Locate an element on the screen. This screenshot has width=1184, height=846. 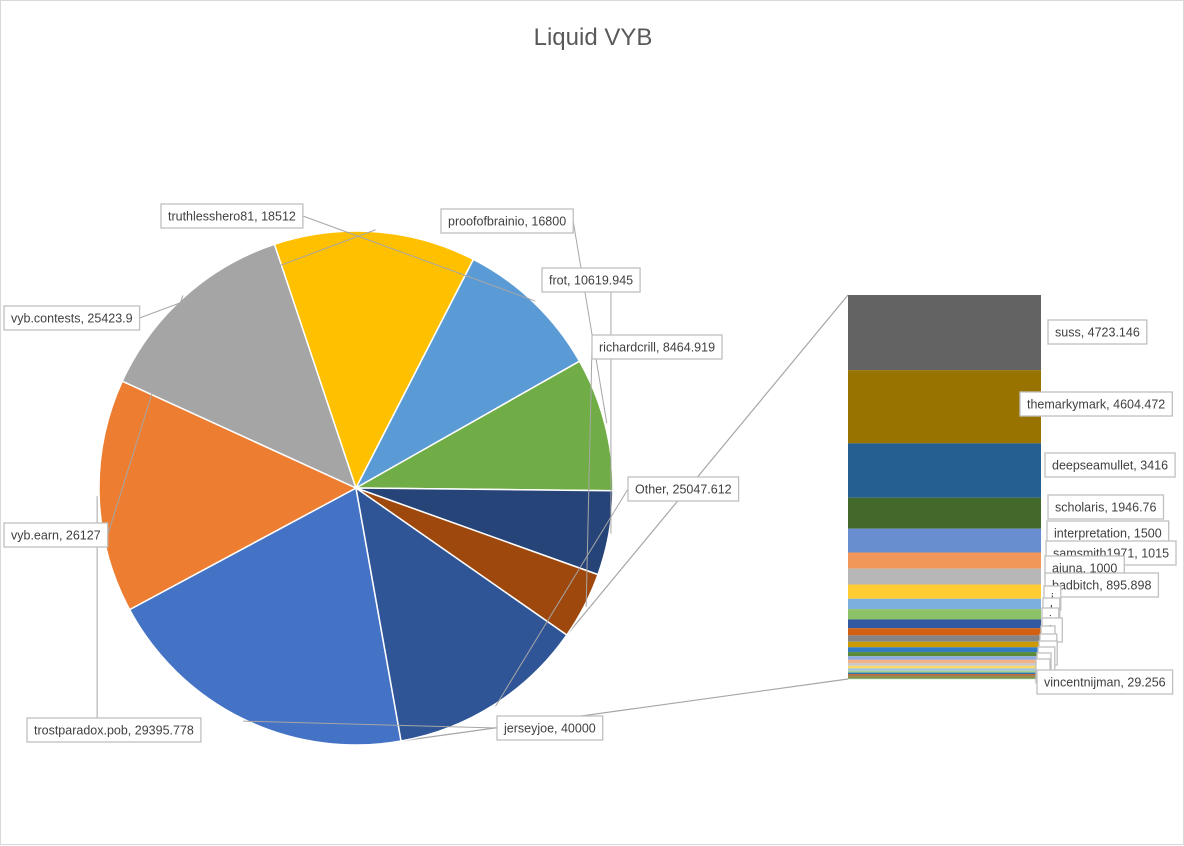
data-label-trostparadox-pob-box is located at coordinates (114, 730).